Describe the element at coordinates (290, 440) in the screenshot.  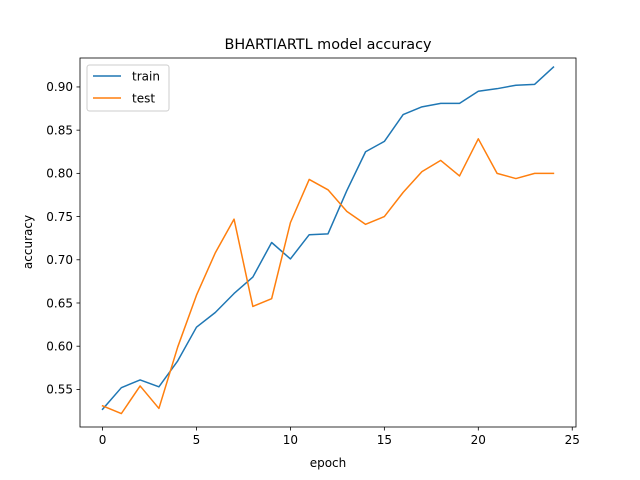
I see `x-tick-label: 10` at that location.